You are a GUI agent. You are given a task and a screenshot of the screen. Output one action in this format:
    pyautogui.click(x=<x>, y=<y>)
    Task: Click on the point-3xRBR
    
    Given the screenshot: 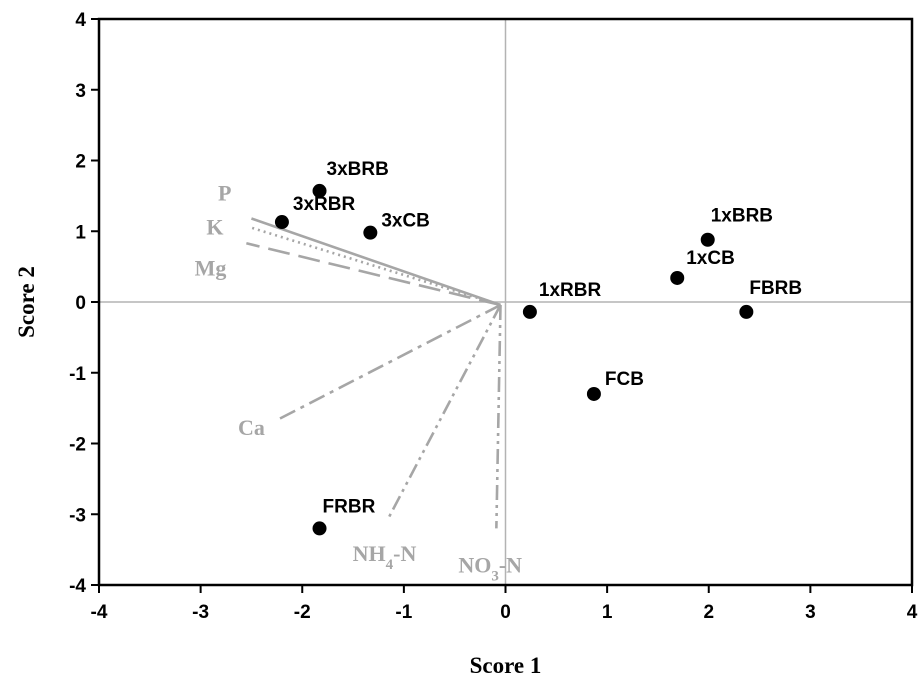 What is the action you would take?
    pyautogui.click(x=281, y=222)
    